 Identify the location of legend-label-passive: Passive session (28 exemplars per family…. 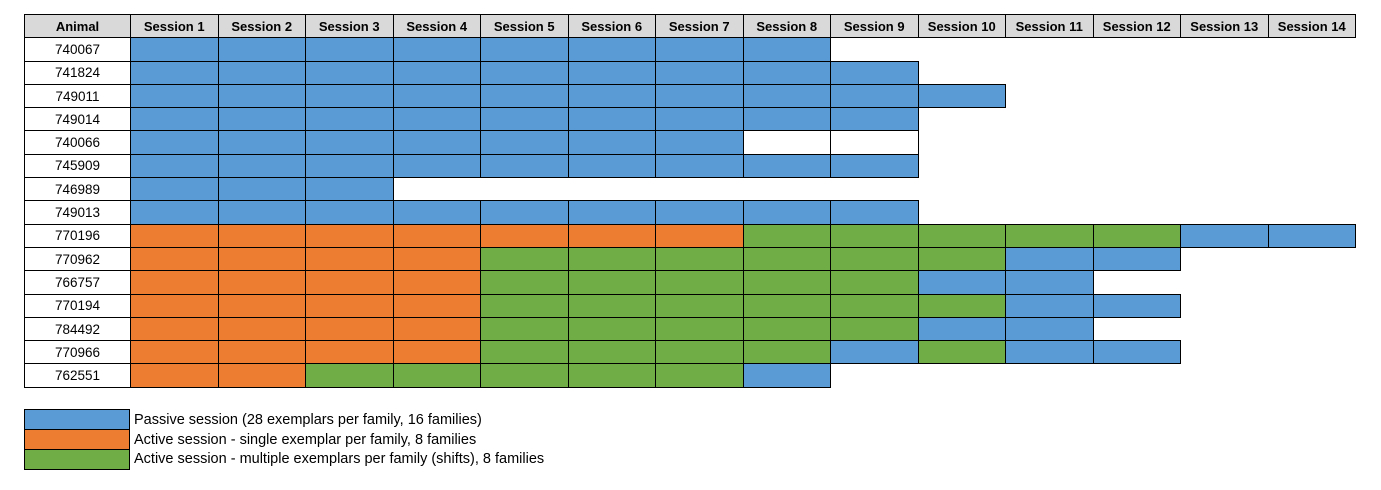
(308, 419).